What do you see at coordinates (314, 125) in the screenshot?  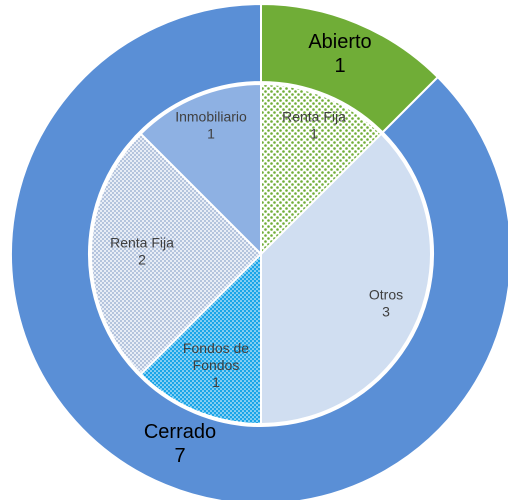 I see `inner-label-renta-fija-0: Renta Fija 1` at bounding box center [314, 125].